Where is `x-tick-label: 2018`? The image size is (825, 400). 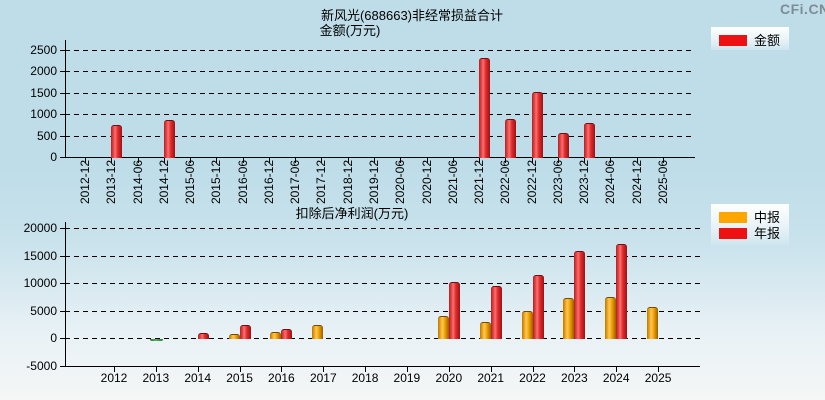 x-tick-label: 2018 is located at coordinates (365, 378).